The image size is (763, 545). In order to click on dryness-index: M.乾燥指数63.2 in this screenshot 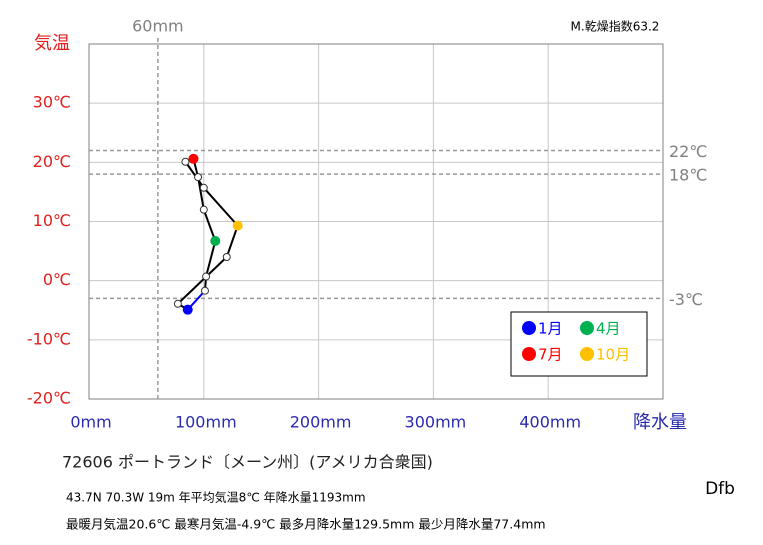, I will do `click(615, 26)`.